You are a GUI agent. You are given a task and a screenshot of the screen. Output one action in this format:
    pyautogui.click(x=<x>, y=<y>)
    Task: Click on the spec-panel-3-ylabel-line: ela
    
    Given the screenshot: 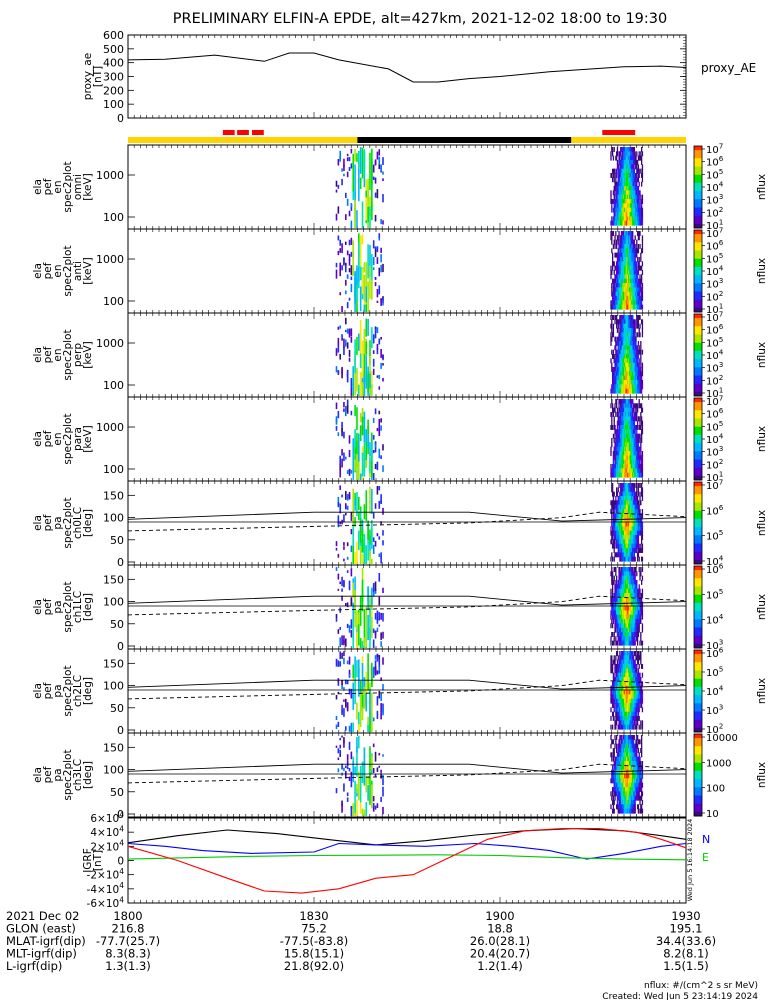 What is the action you would take?
    pyautogui.click(x=38, y=439)
    